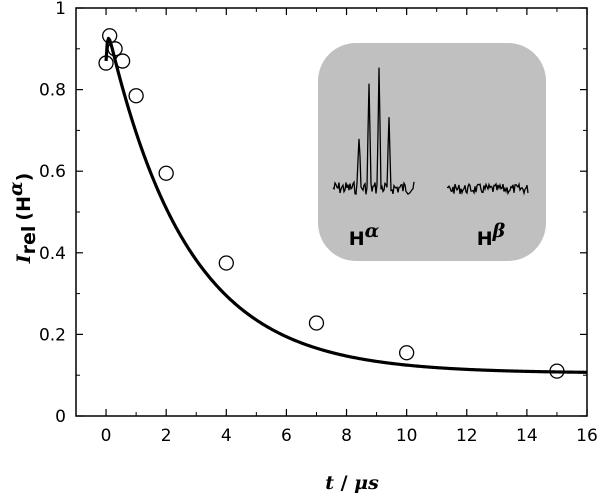 This screenshot has width=599, height=498. What do you see at coordinates (491, 235) in the screenshot?
I see `inset-label-h-beta: Hβ` at bounding box center [491, 235].